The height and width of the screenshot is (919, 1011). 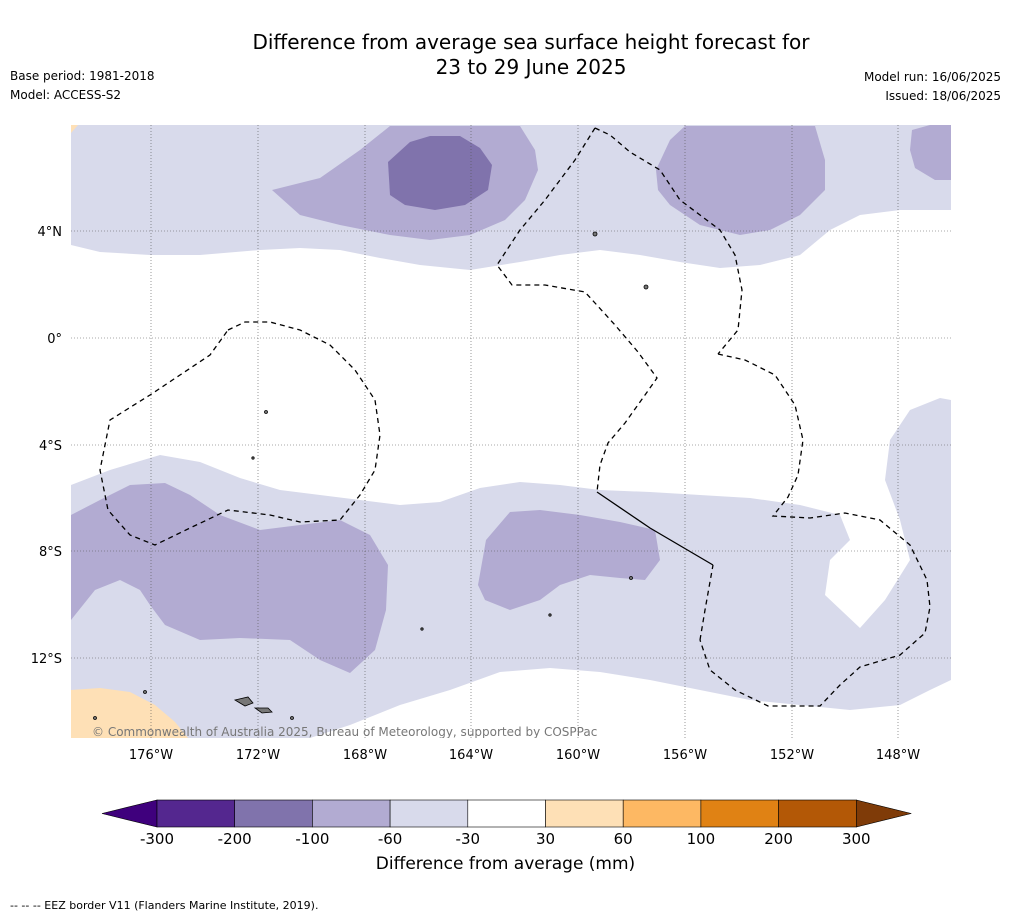 What do you see at coordinates (930, 152) in the screenshot?
I see `contour-neg60-north-corner` at bounding box center [930, 152].